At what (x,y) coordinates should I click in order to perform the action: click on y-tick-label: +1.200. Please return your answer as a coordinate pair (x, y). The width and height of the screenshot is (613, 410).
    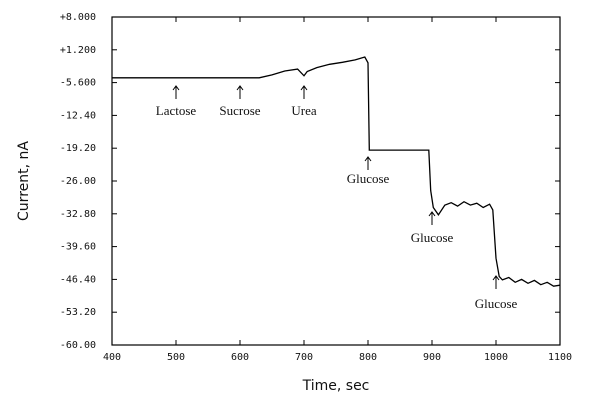
    Looking at the image, I should click on (78, 50).